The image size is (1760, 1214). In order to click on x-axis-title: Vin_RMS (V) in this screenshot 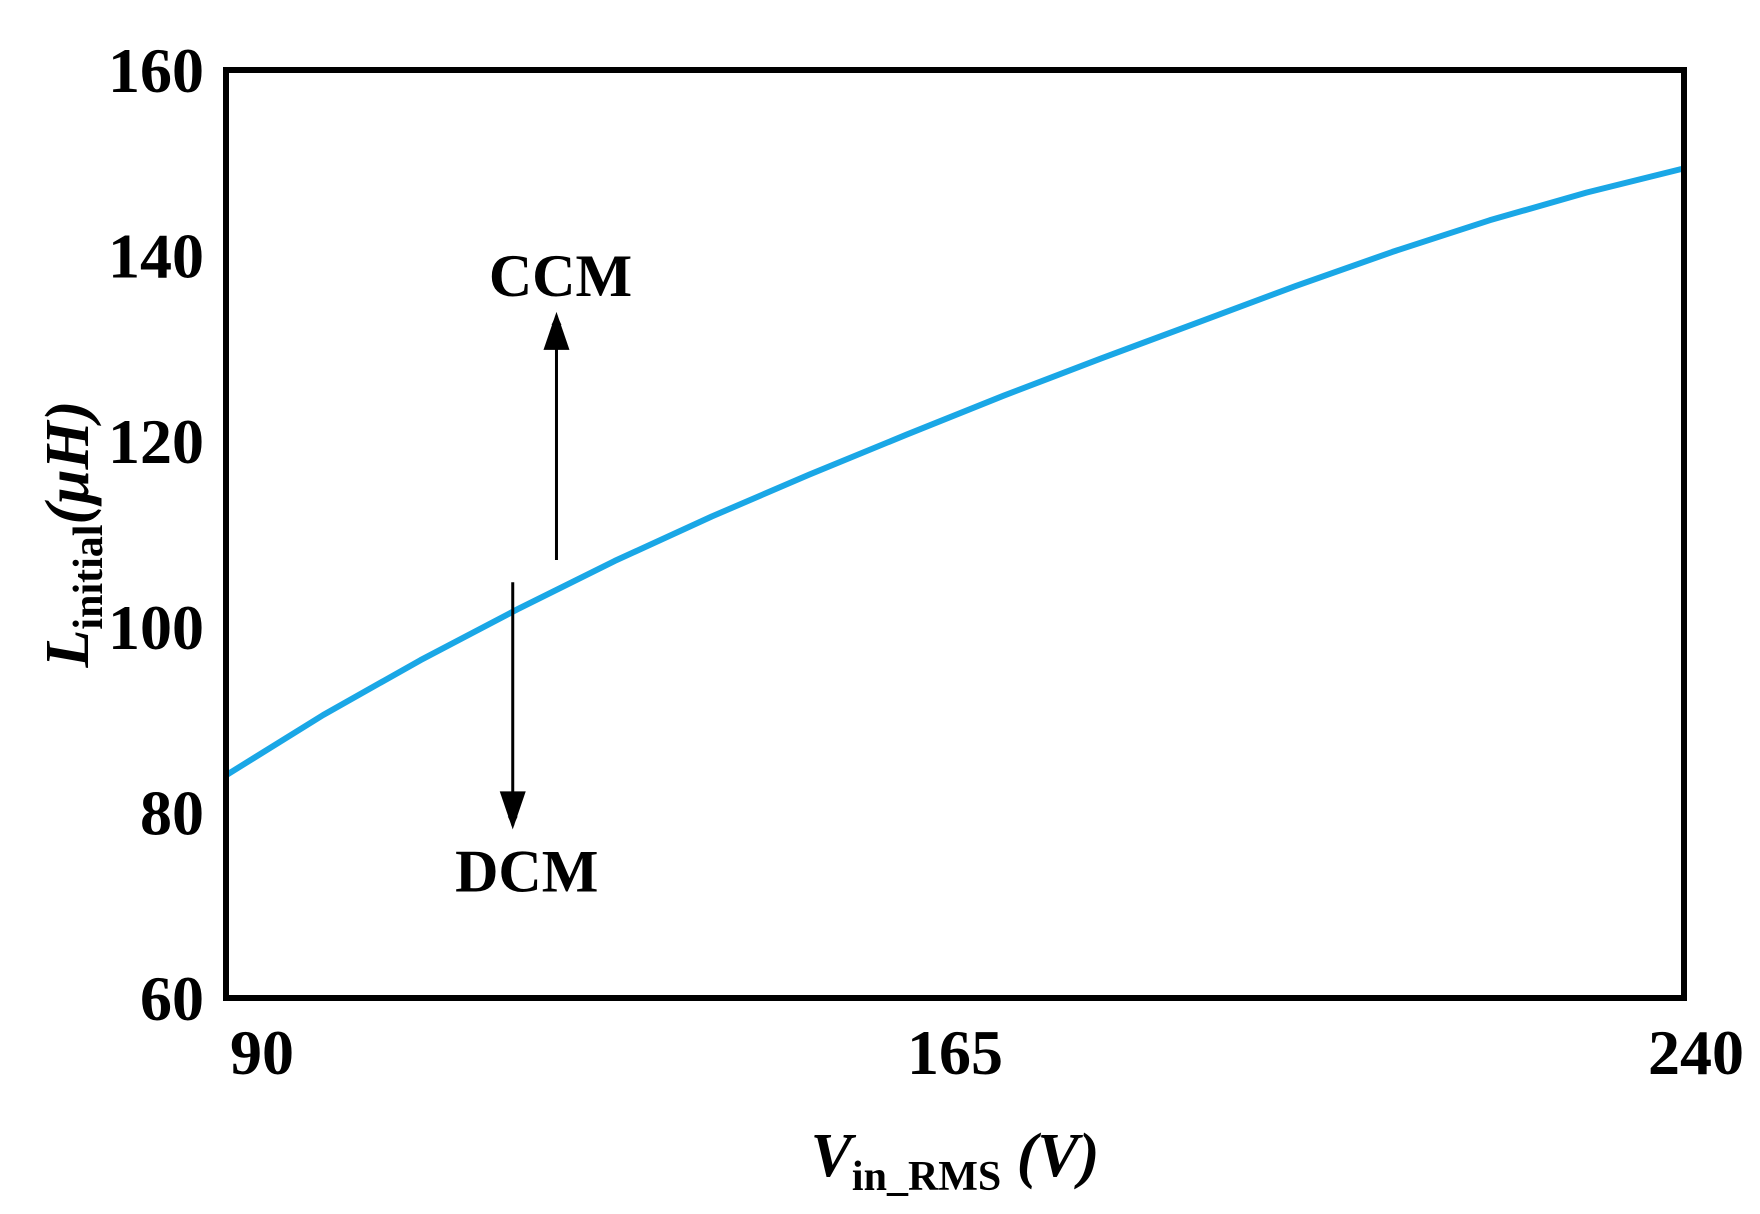, I will do `click(955, 1161)`.